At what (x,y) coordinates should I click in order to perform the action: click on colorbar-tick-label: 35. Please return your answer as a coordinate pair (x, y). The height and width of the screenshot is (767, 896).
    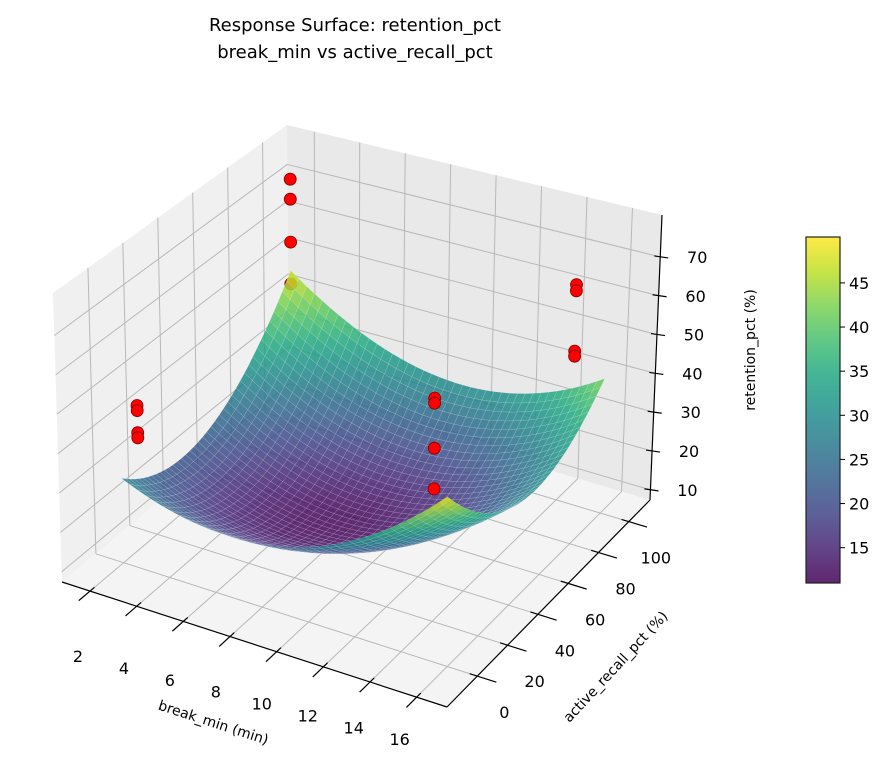
    Looking at the image, I should click on (859, 371).